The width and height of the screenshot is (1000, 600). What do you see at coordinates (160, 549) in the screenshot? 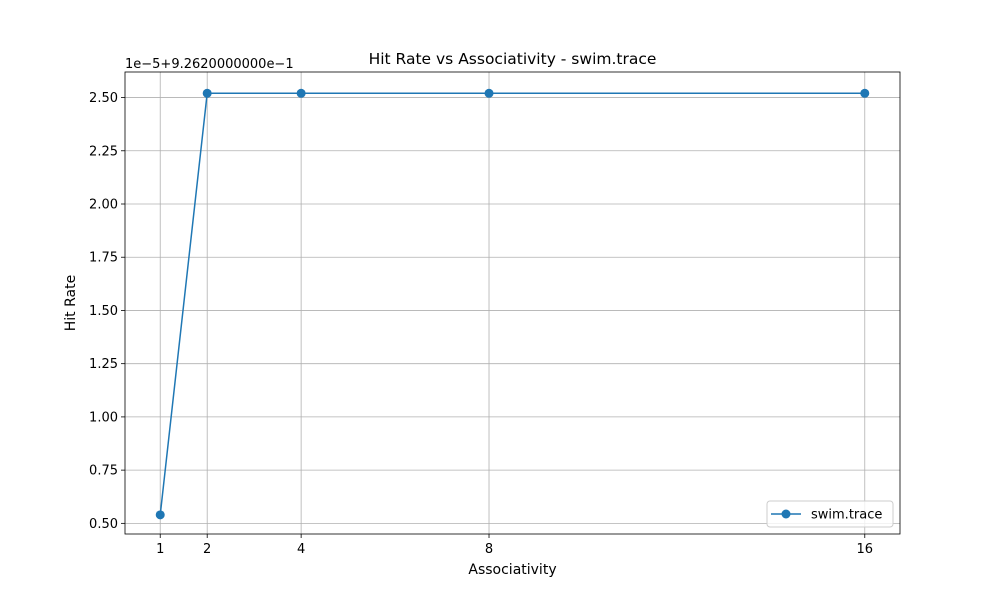
I see `x-tick-label: 1` at bounding box center [160, 549].